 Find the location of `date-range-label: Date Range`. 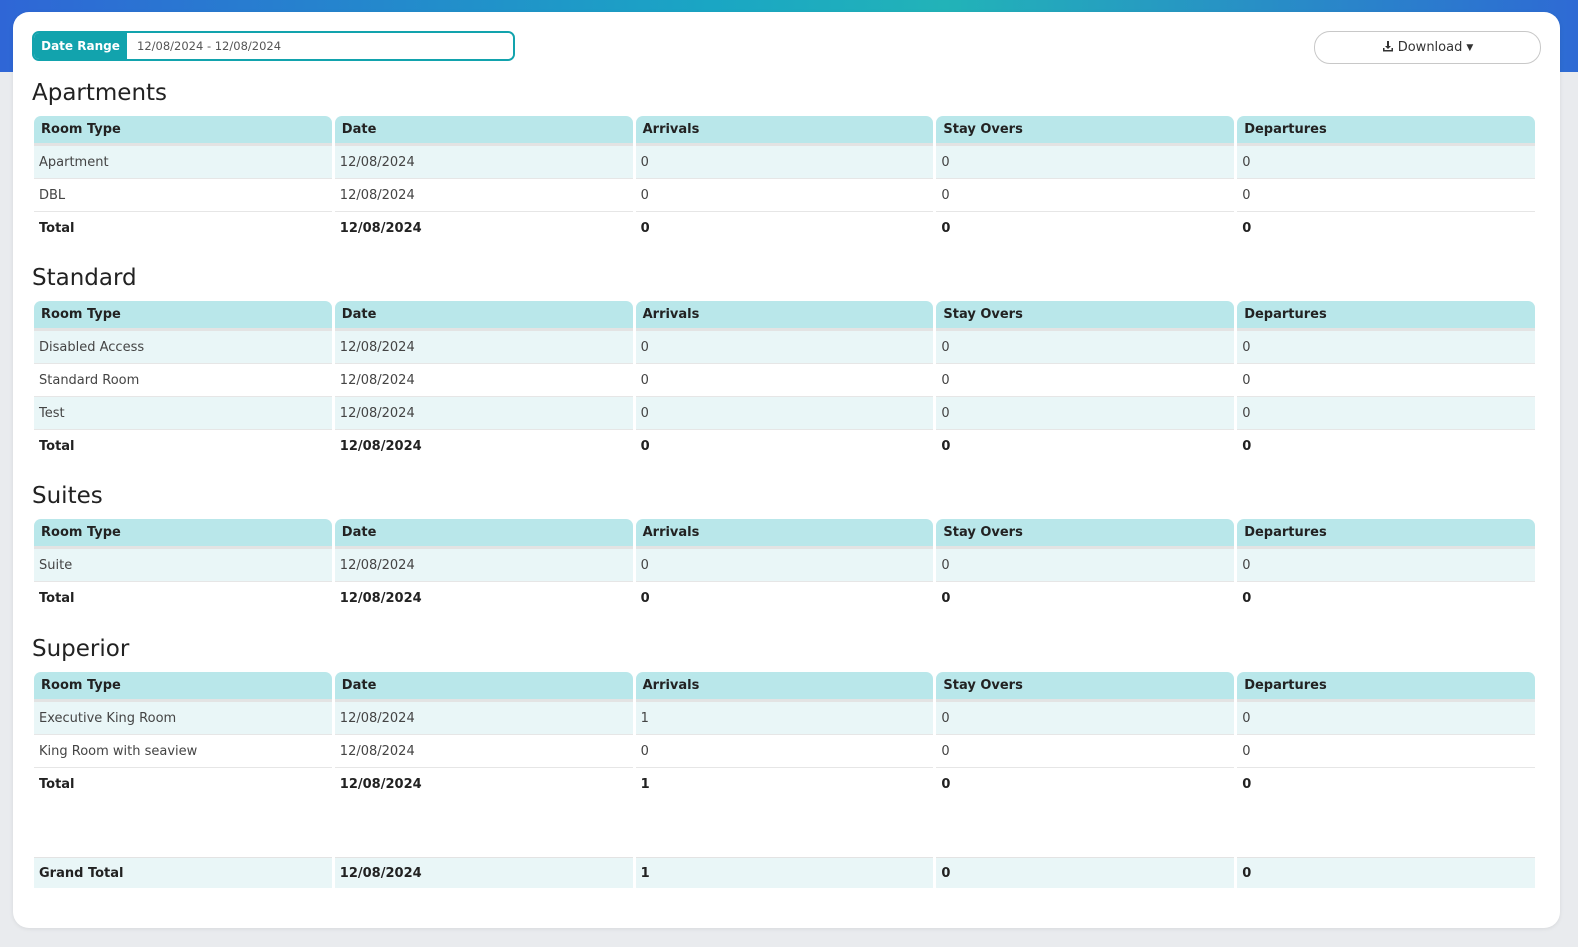

date-range-label: Date Range is located at coordinates (80, 46).